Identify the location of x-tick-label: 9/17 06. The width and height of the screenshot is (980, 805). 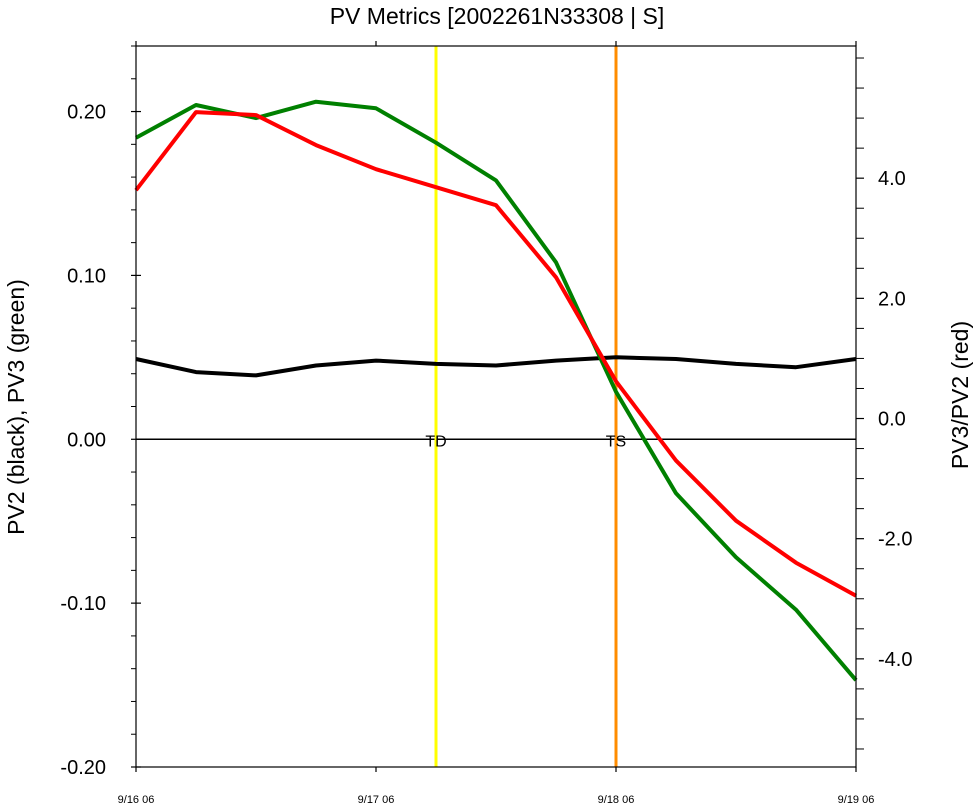
(376, 799).